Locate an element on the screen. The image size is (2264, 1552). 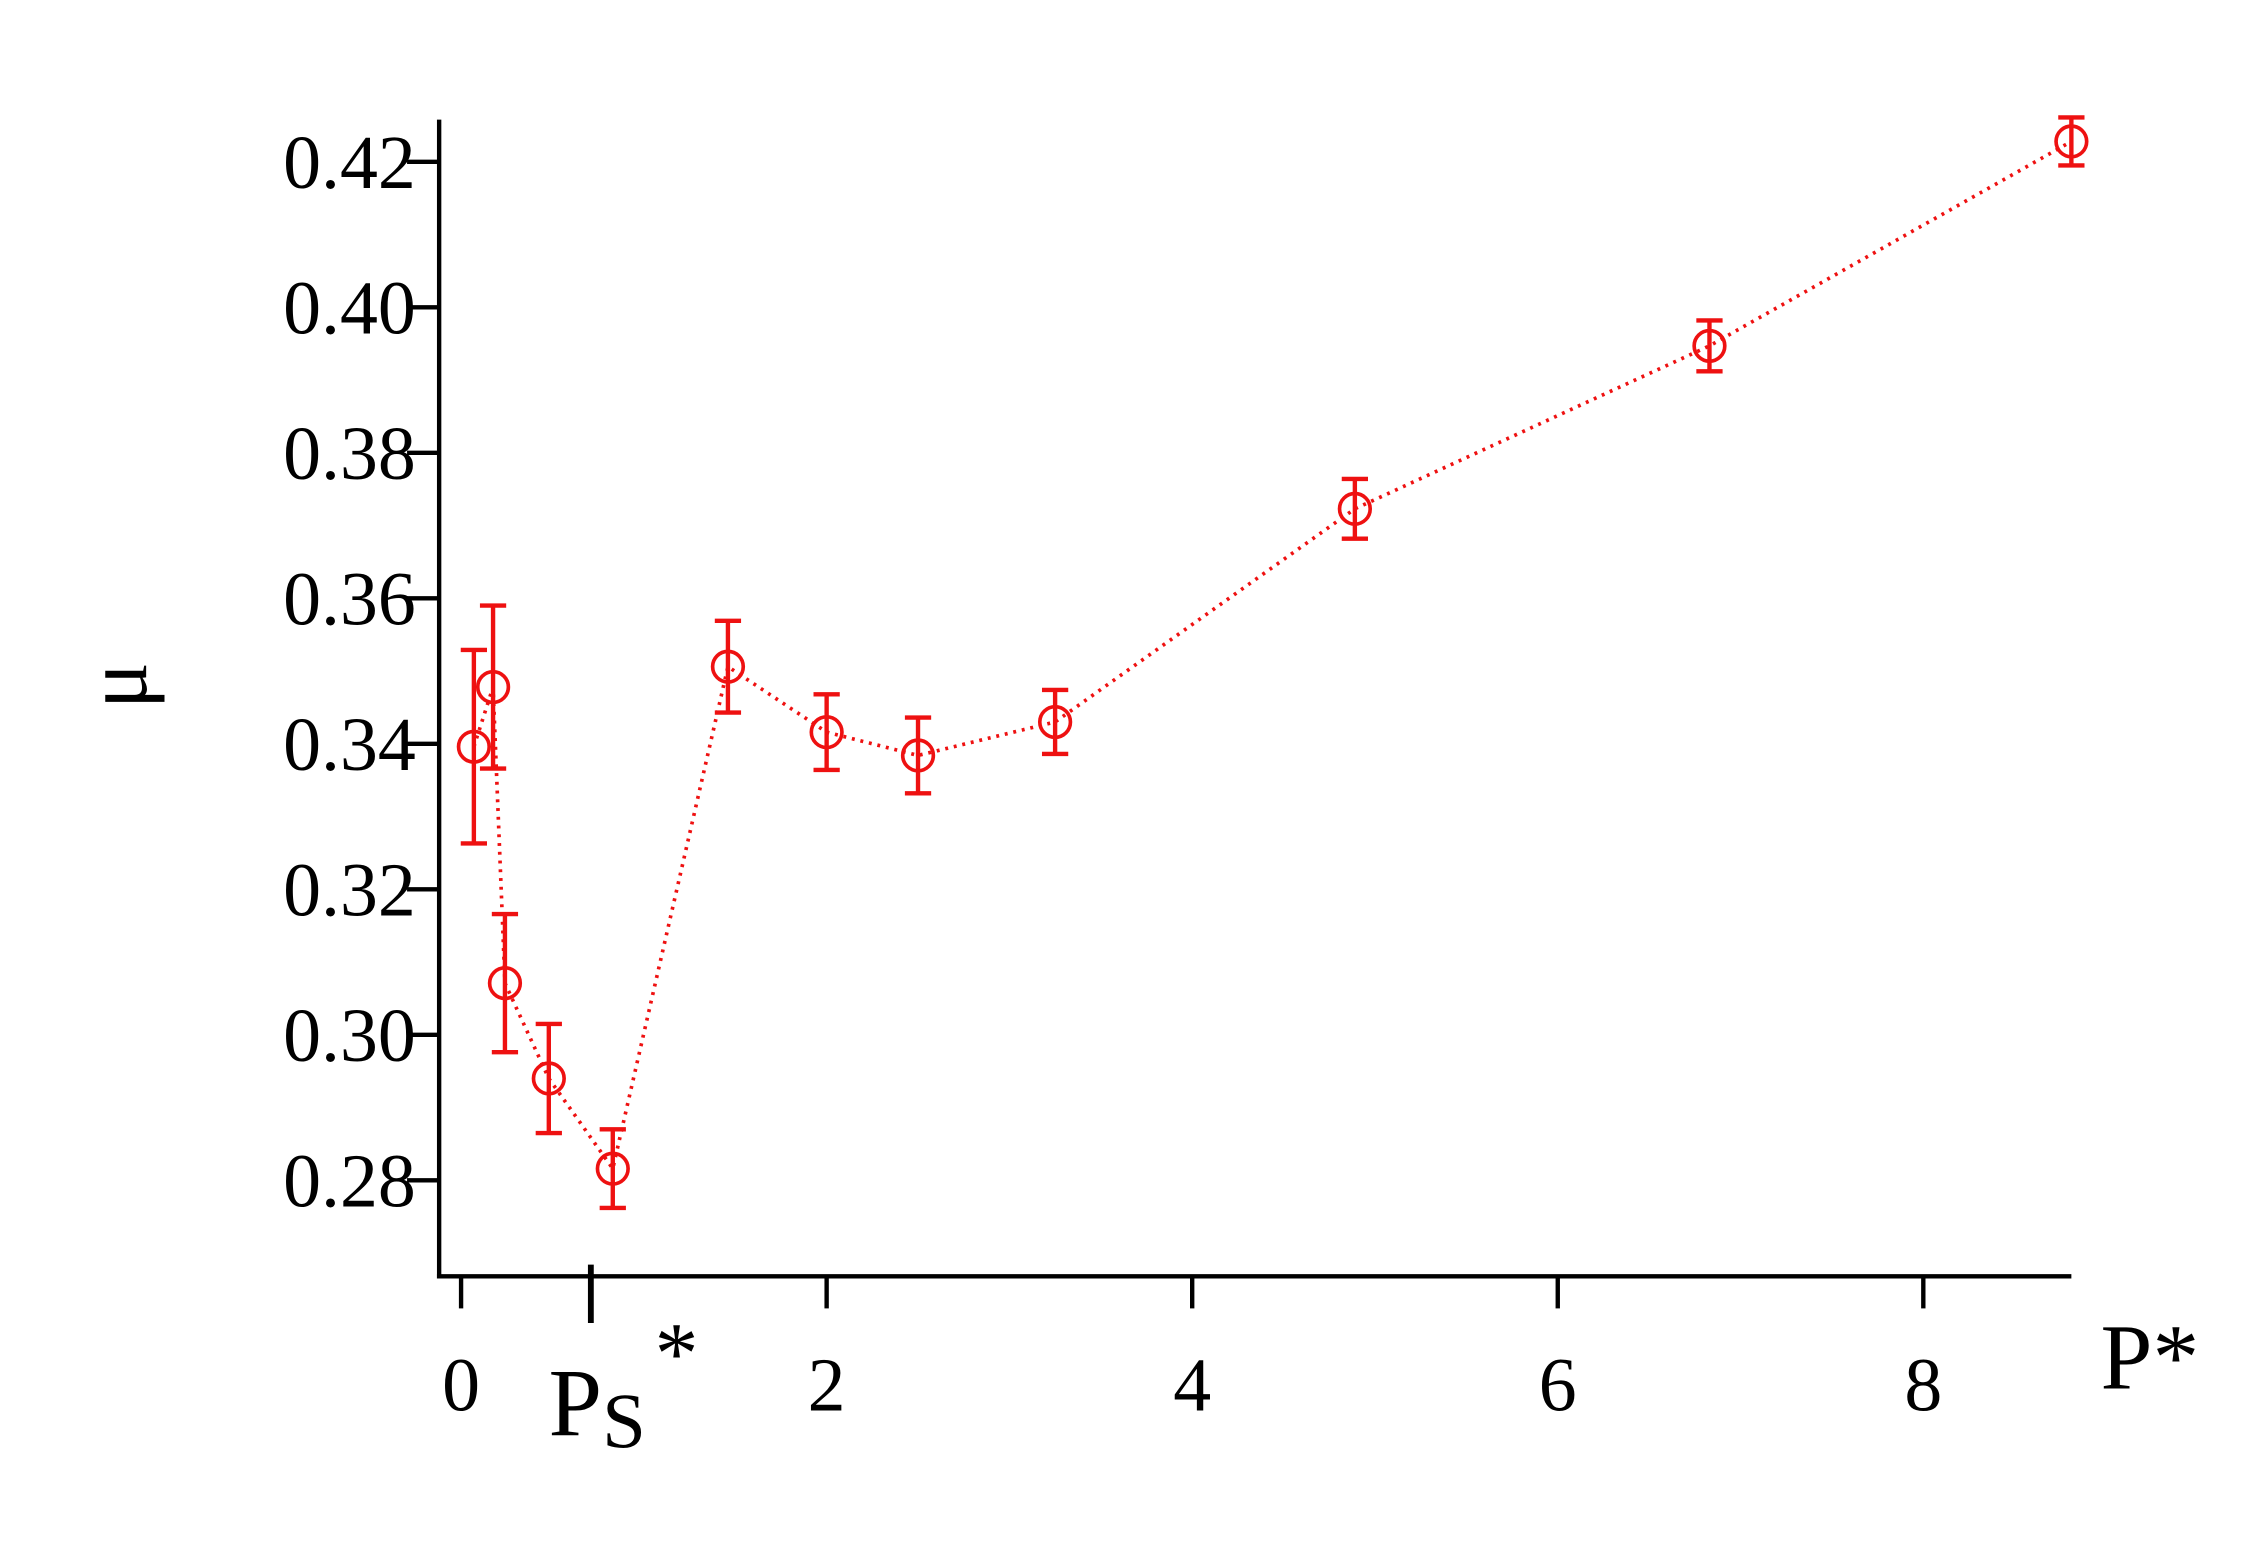
x-tick-label: 2 is located at coordinates (827, 1386).